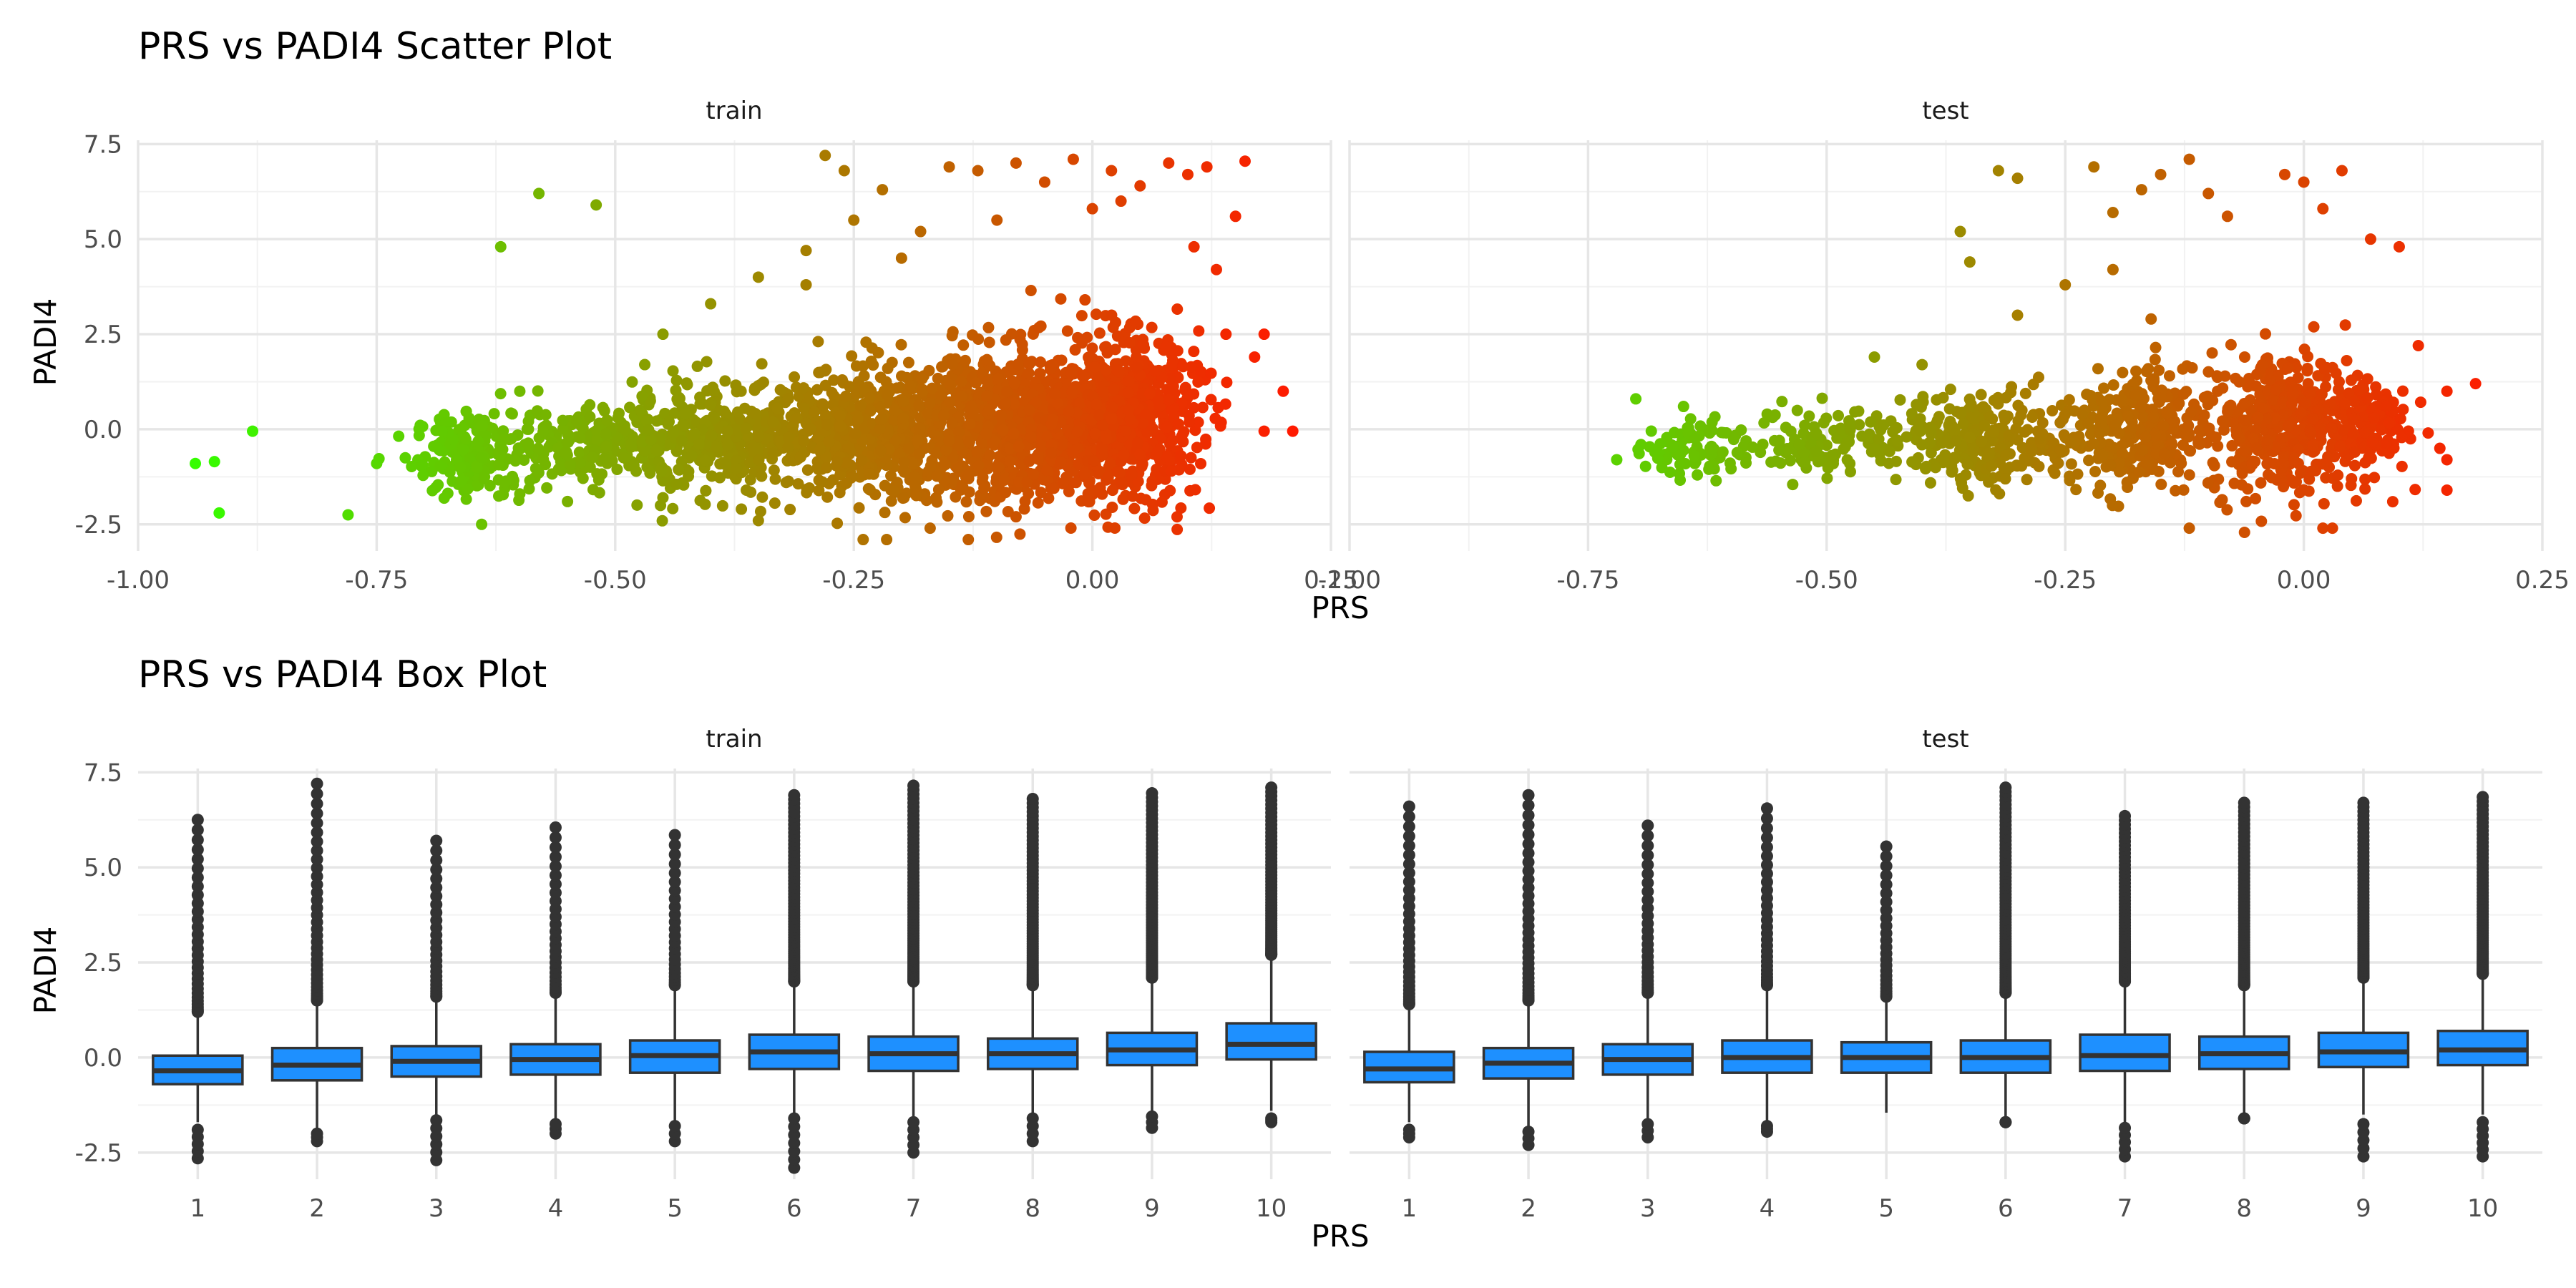 The image size is (2576, 1288). I want to click on x-tick-label: 5, so click(675, 1208).